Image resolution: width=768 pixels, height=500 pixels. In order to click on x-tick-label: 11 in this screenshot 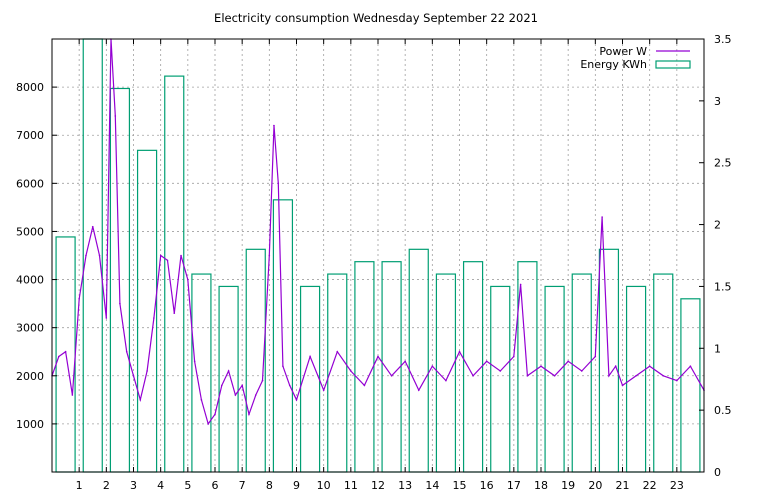, I will do `click(351, 485)`.